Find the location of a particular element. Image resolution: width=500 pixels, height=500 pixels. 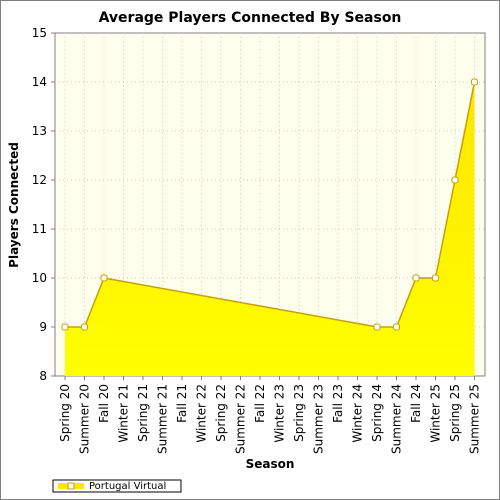

y-tick-label: 9 is located at coordinates (43, 327).